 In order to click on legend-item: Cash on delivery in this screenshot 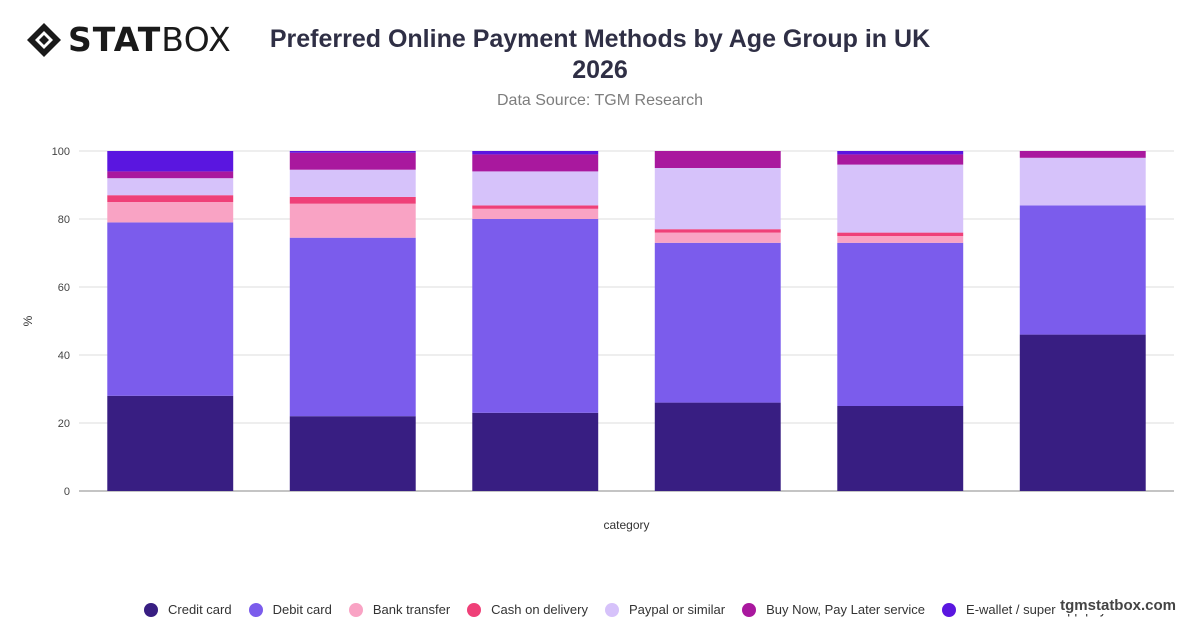, I will do `click(527, 609)`.